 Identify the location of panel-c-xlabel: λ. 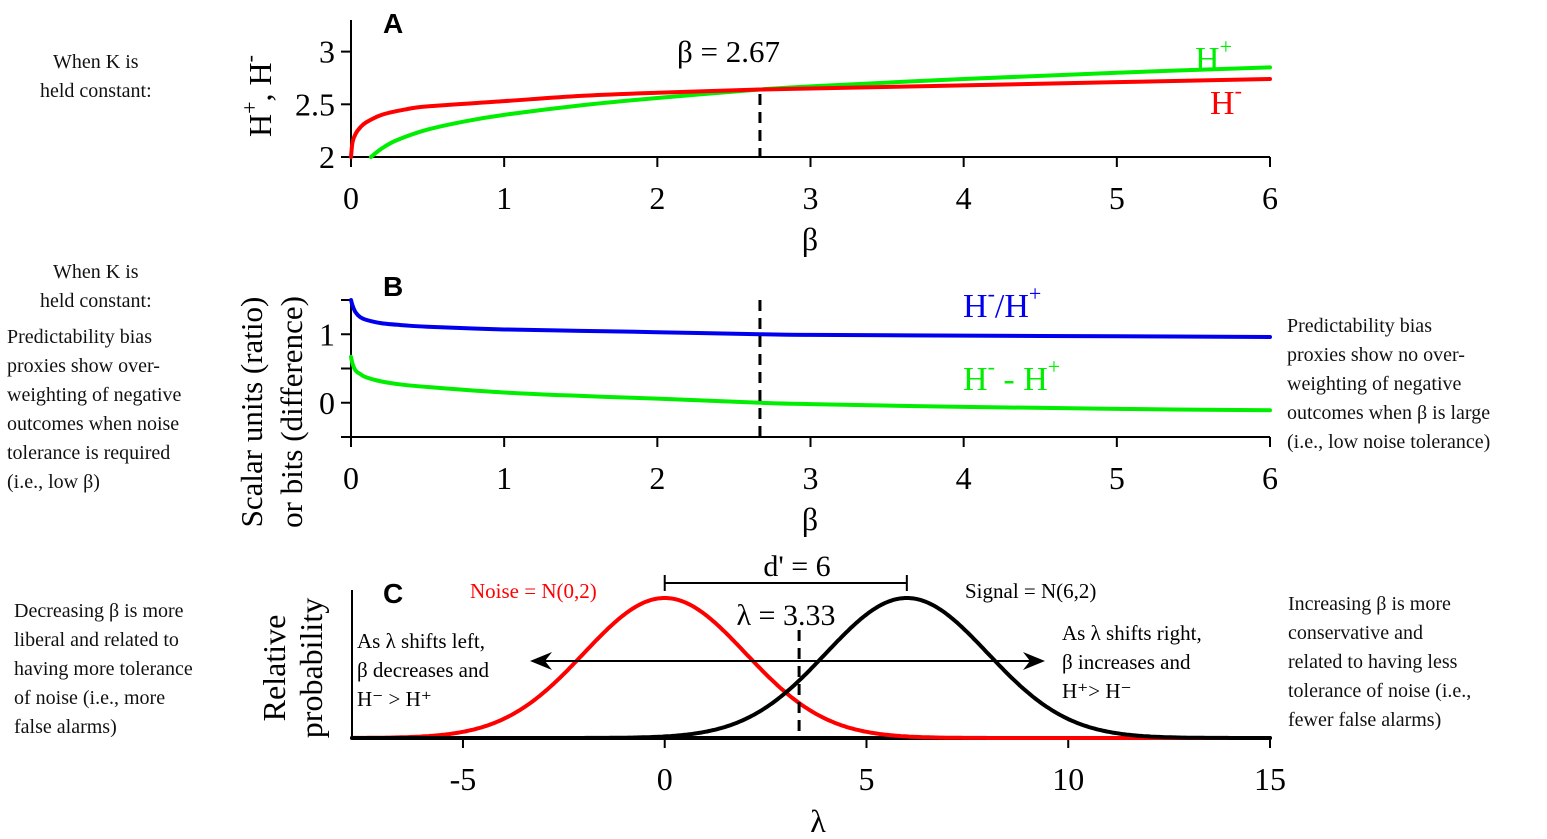
(818, 821).